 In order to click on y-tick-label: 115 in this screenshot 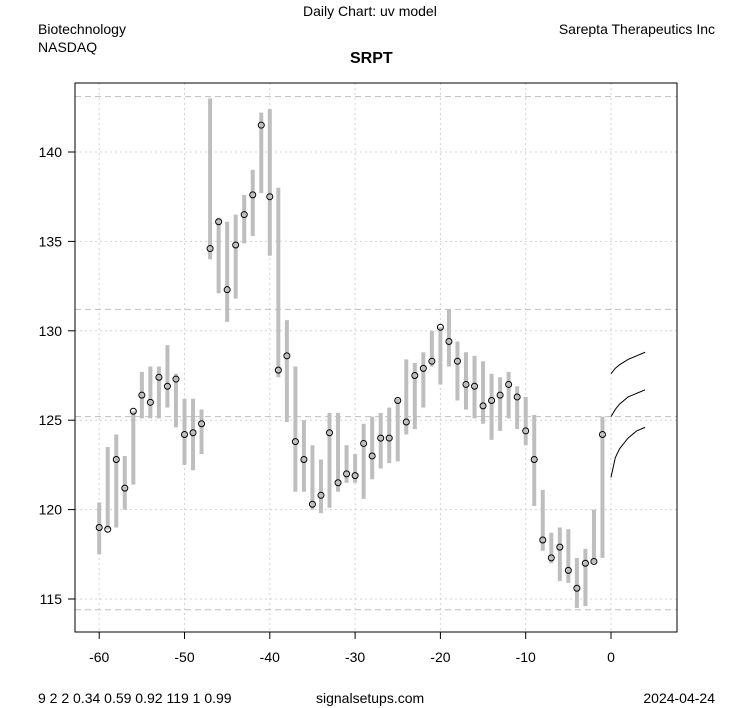, I will do `click(51, 599)`.